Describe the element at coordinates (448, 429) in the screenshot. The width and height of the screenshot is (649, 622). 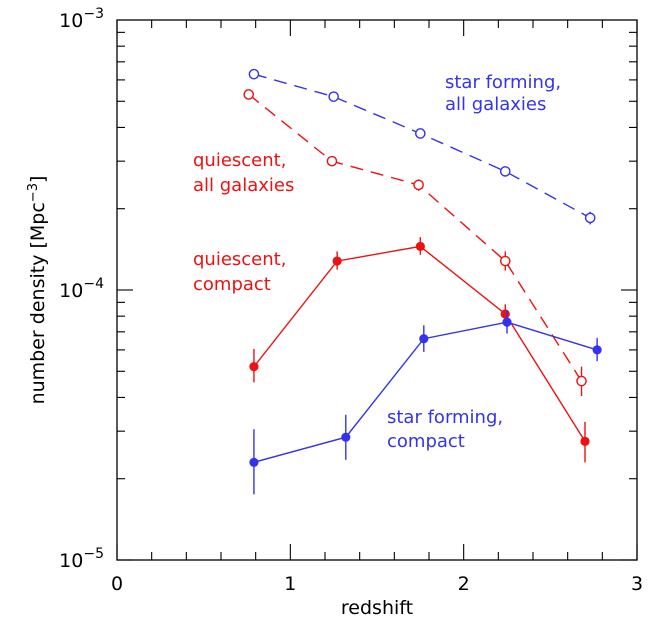
I see `annotation-star-forming-compact: star forming, compact` at that location.